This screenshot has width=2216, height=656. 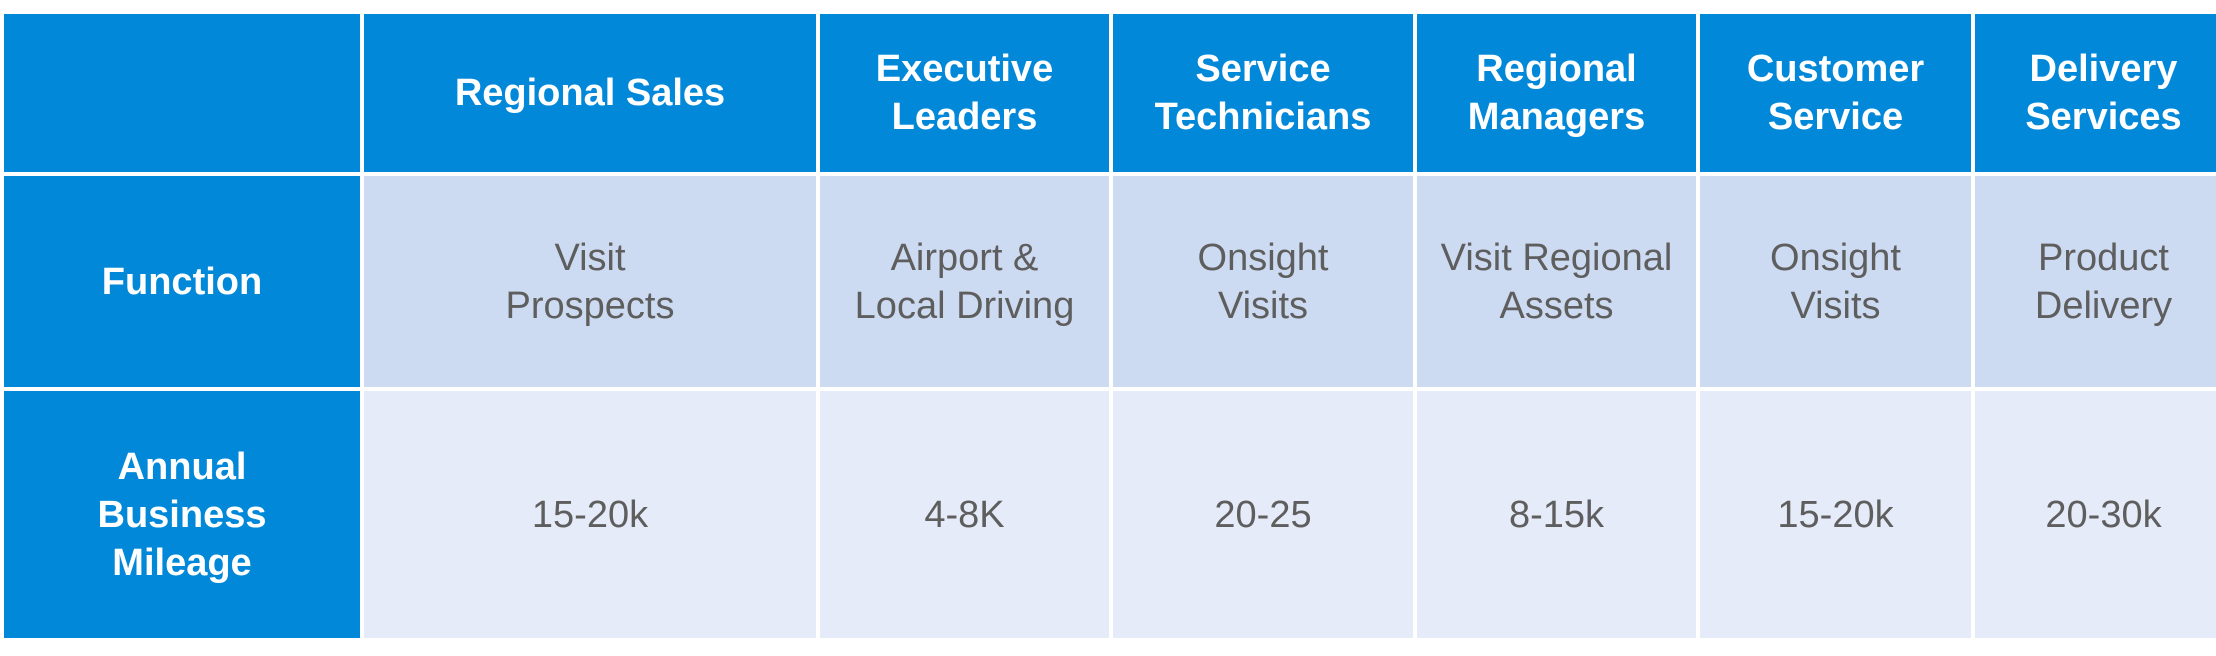 What do you see at coordinates (2103, 93) in the screenshot?
I see `column-header-label: Delivery Services` at bounding box center [2103, 93].